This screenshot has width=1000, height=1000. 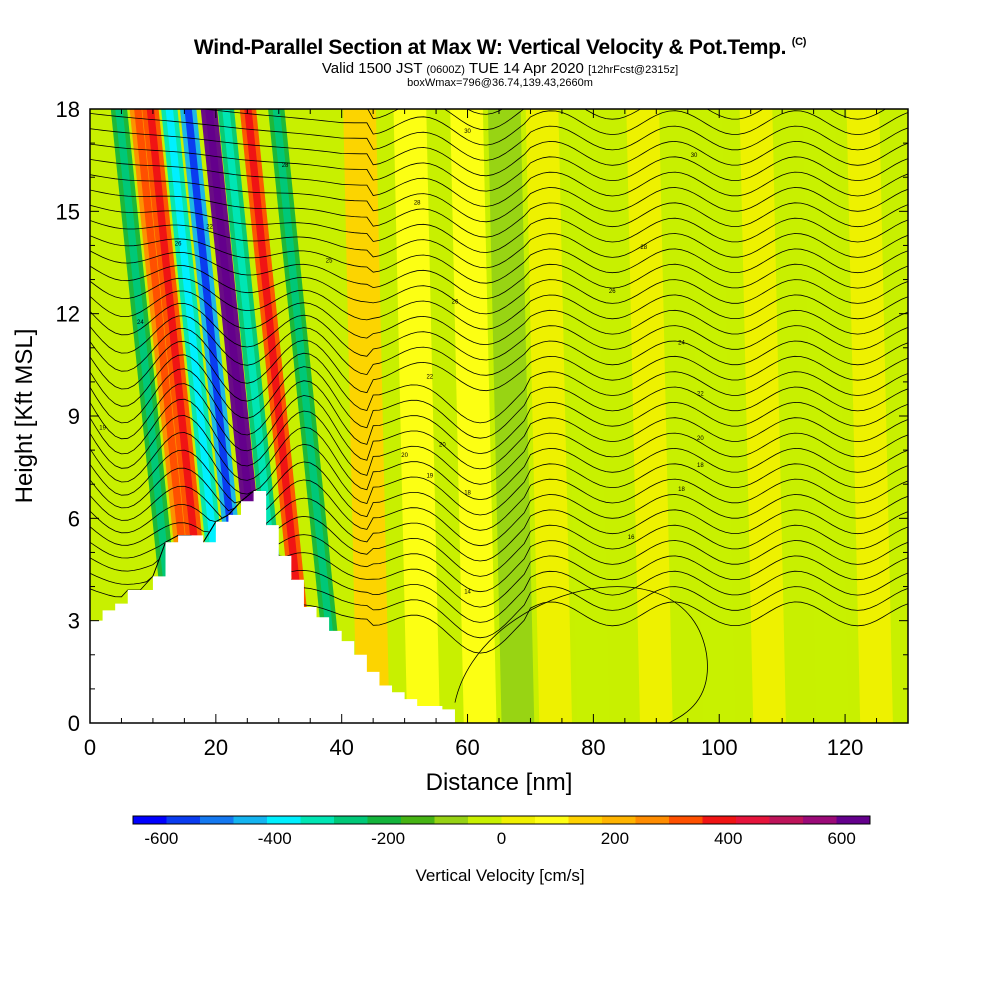 What do you see at coordinates (615, 838) in the screenshot?
I see `colorbar-tick-label: 200` at bounding box center [615, 838].